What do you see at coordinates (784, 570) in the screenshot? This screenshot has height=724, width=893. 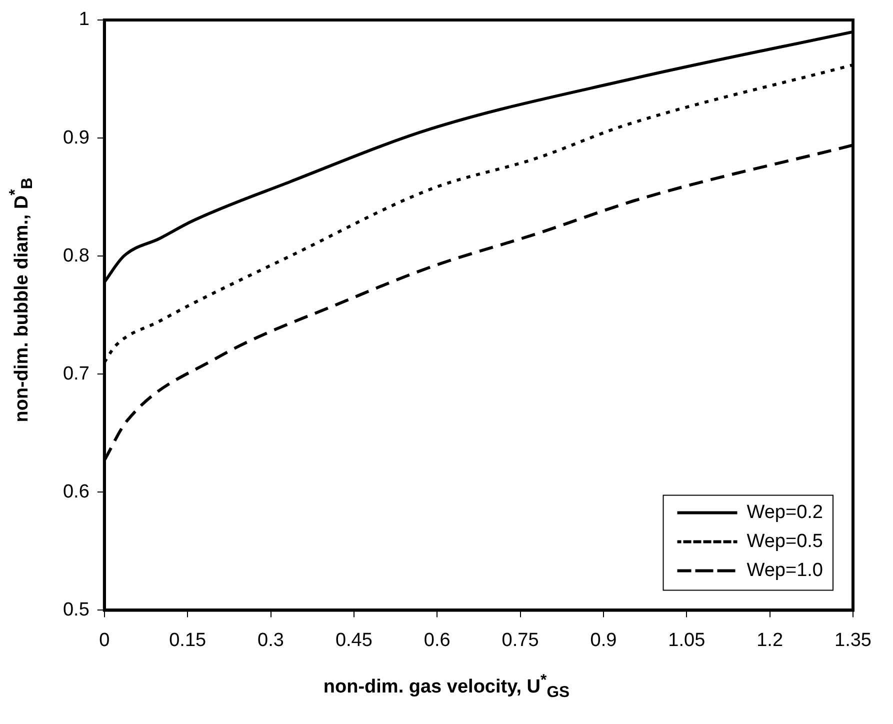 I see `legend-label: Wep=1.0` at bounding box center [784, 570].